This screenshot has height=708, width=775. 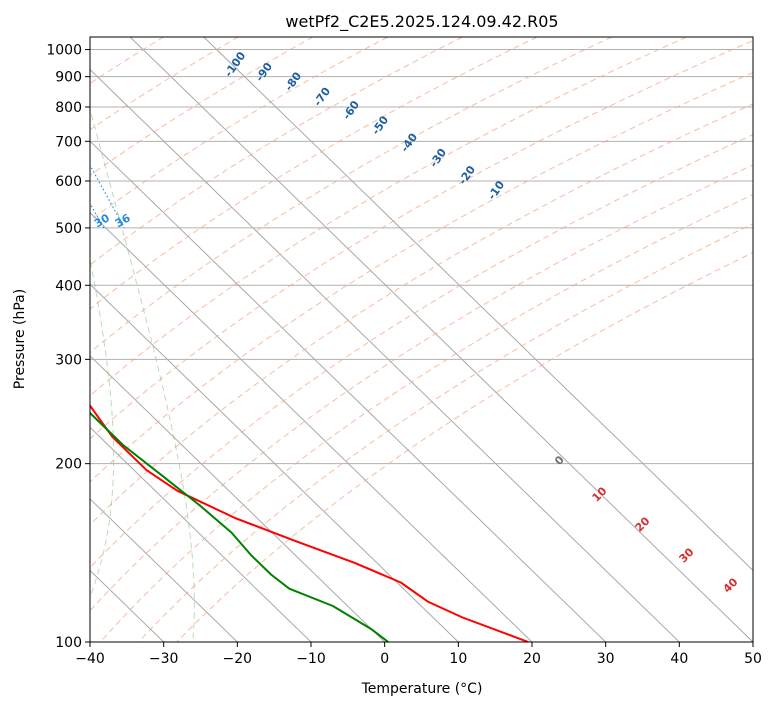 I want to click on y-tick-label: 200, so click(x=68, y=465).